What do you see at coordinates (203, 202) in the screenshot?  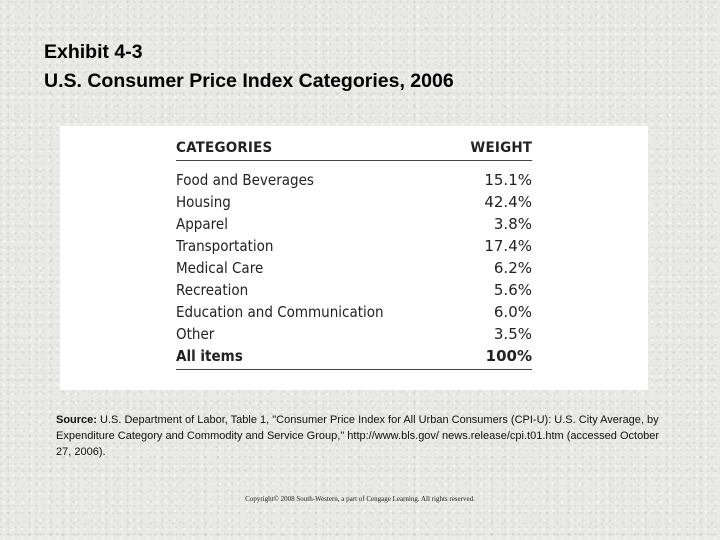 I see `row-category: Housing` at bounding box center [203, 202].